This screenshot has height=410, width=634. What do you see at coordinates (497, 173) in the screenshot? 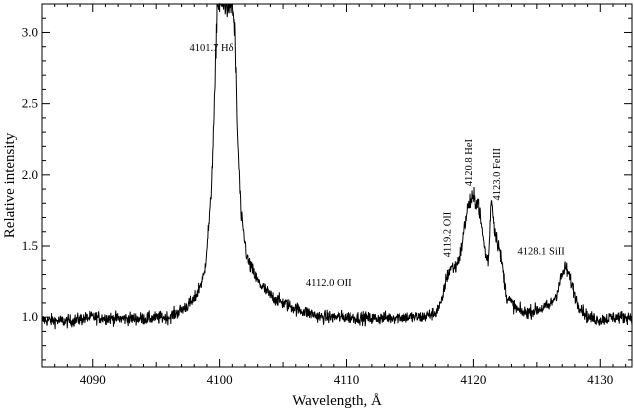
I see `annotation-4: 4123.0 FeIII` at bounding box center [497, 173].